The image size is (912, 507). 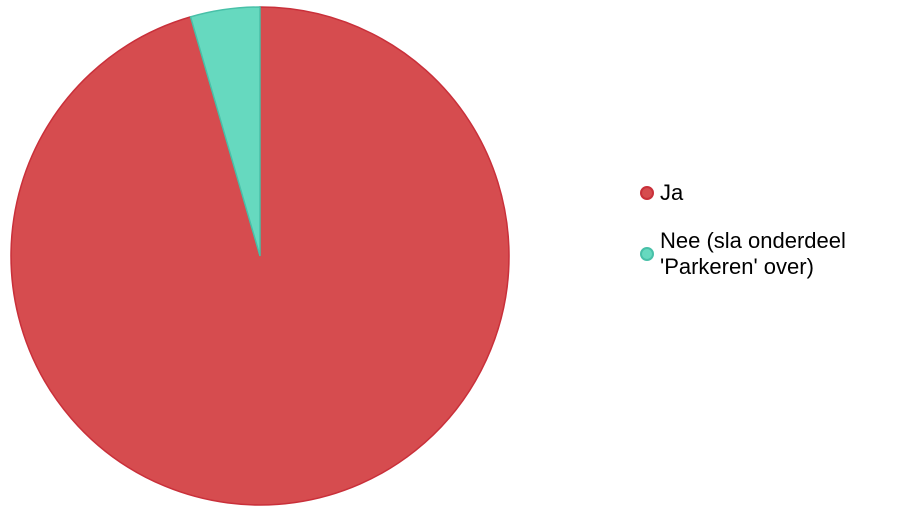 What do you see at coordinates (775, 193) in the screenshot?
I see `legend-item-ja: Ja` at bounding box center [775, 193].